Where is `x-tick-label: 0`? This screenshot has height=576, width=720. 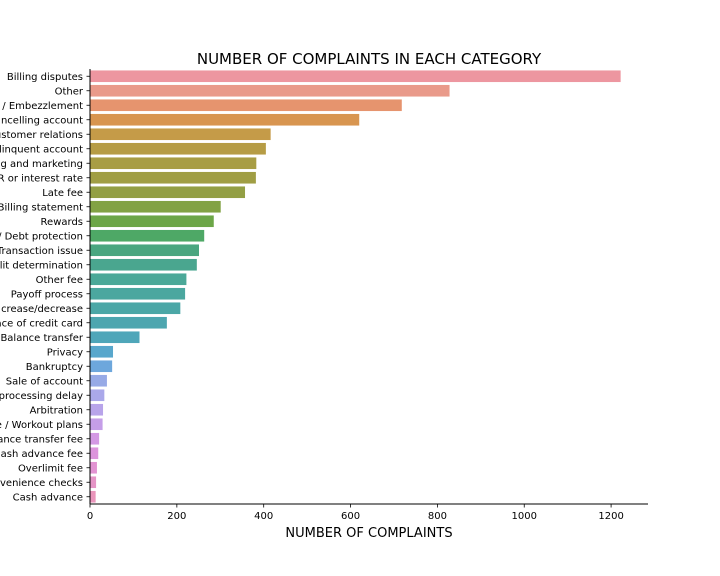
x-tick-label: 0 is located at coordinates (90, 516).